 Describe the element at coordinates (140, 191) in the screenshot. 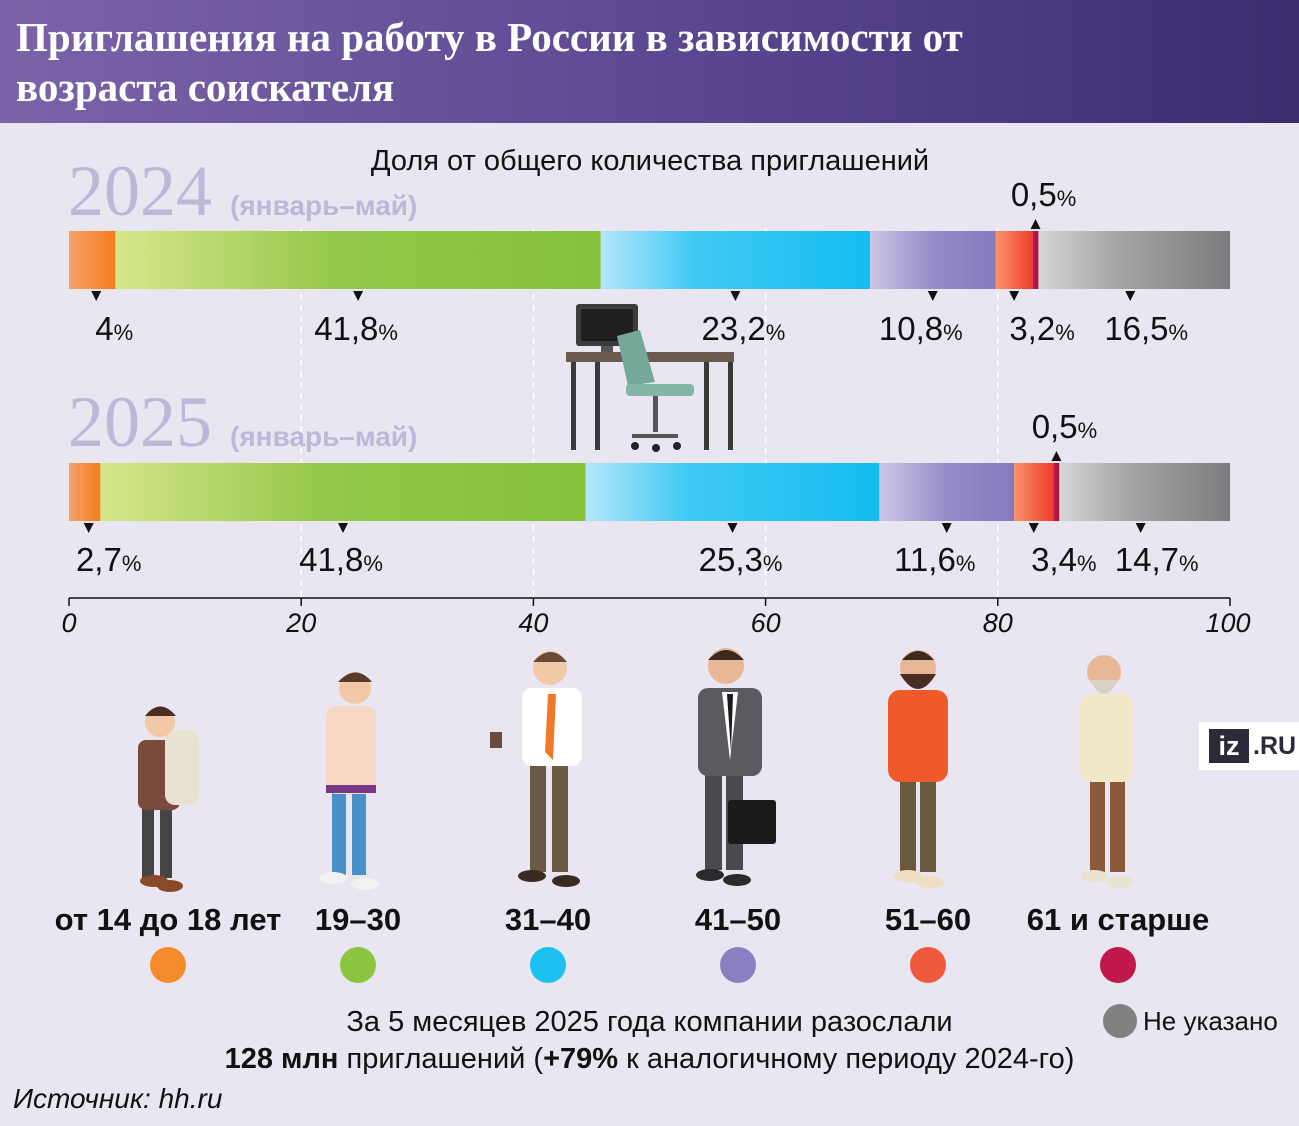

I see `year-2024-label: 2024` at that location.